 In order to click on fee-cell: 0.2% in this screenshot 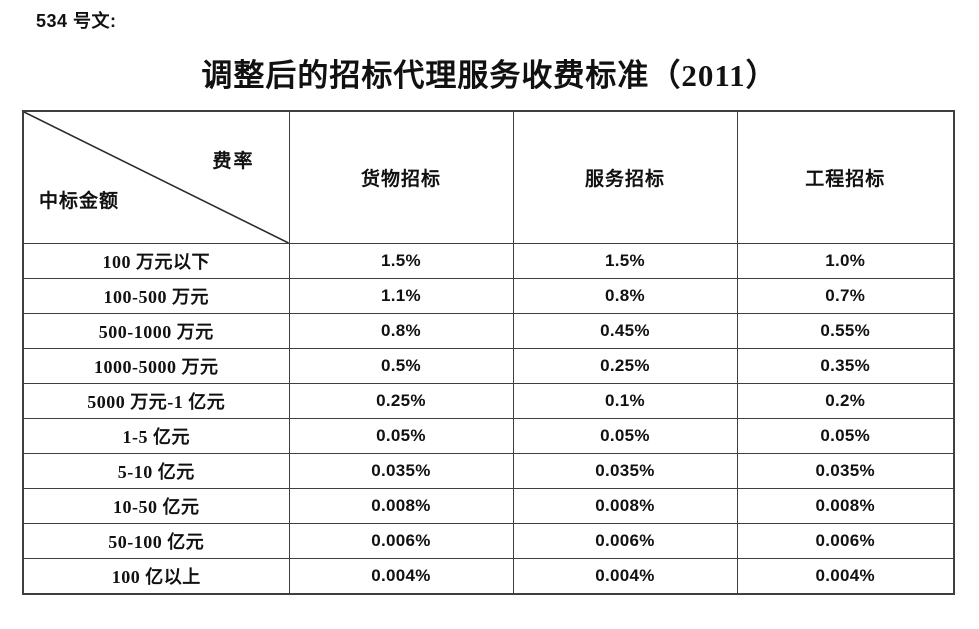, I will do `click(845, 401)`.